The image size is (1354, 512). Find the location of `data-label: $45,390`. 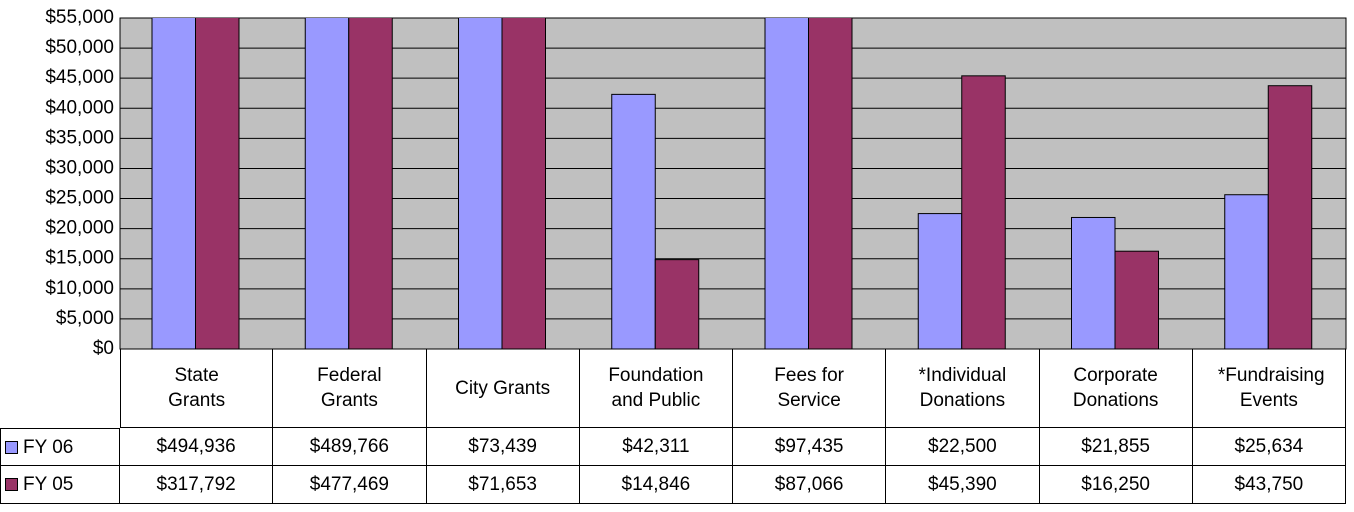

data-label: $45,390 is located at coordinates (962, 484).